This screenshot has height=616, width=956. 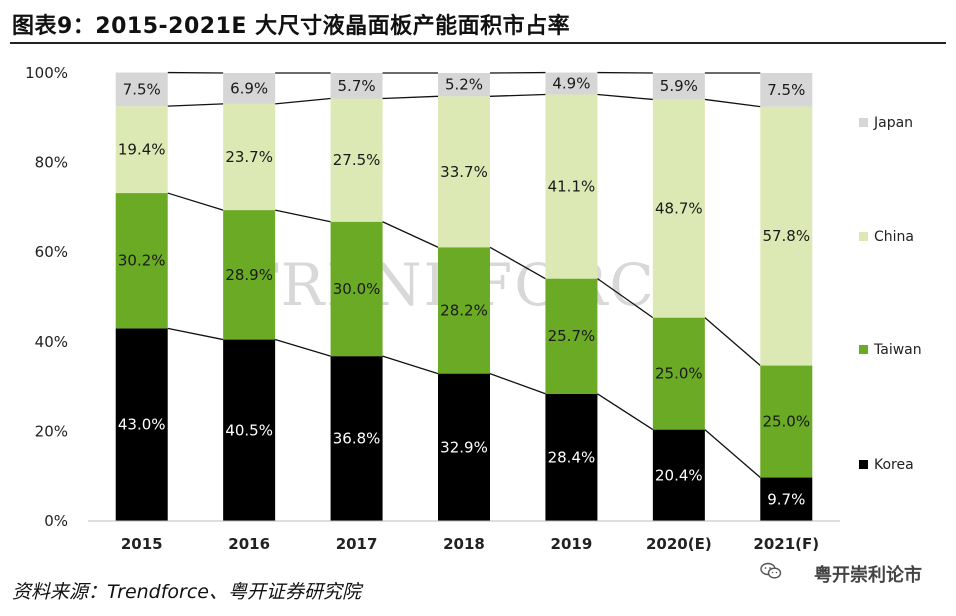 I want to click on data-label: 57.8%, so click(x=786, y=236).